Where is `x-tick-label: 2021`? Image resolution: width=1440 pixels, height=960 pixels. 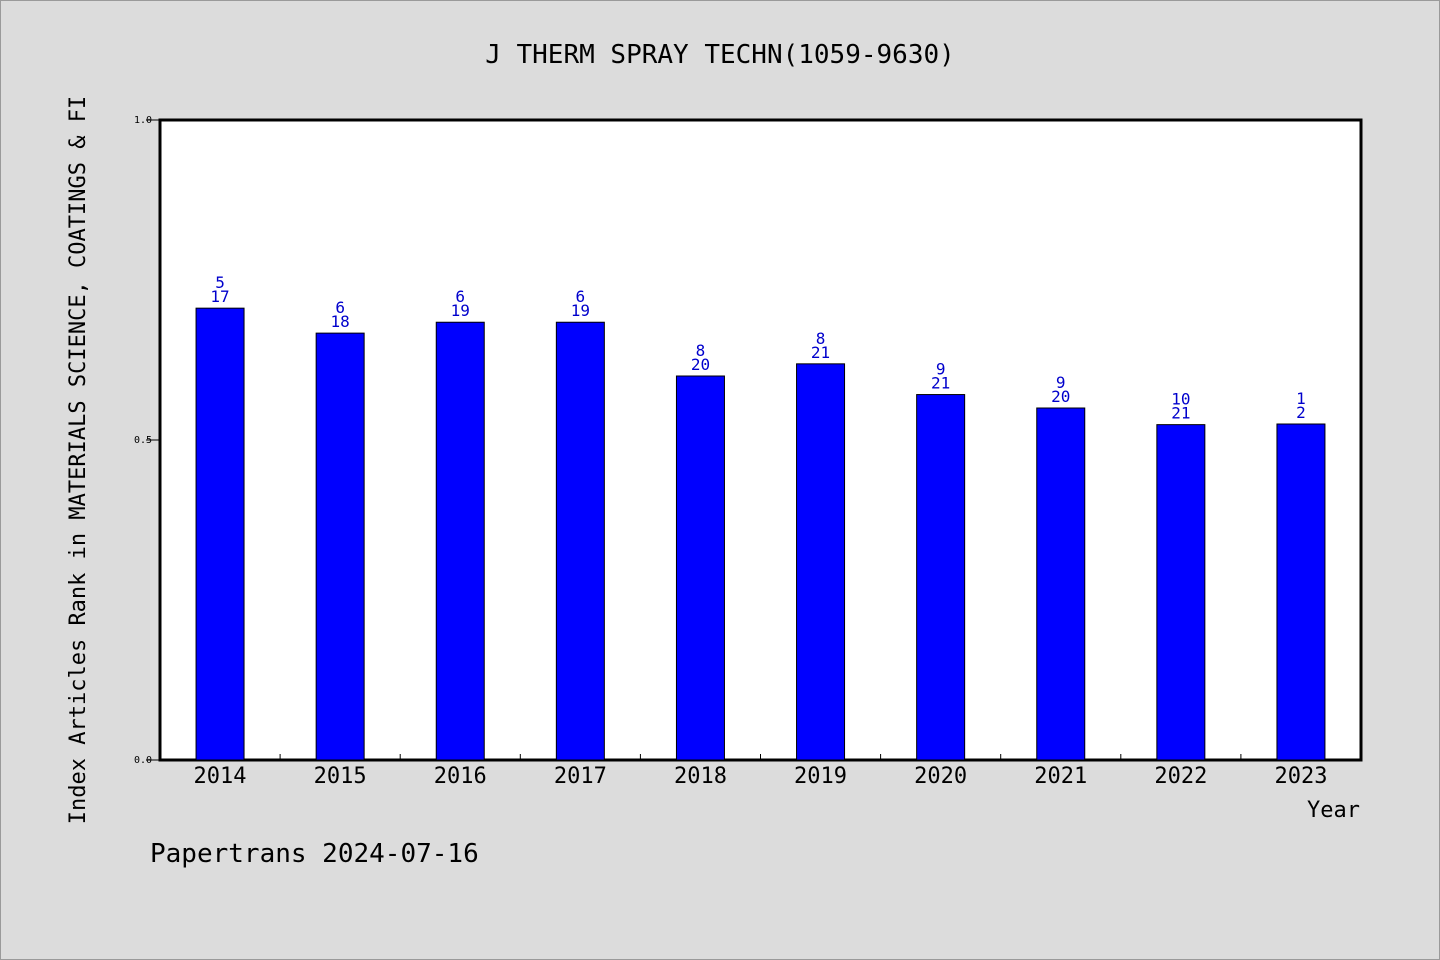
x-tick-label: 2021 is located at coordinates (1060, 776).